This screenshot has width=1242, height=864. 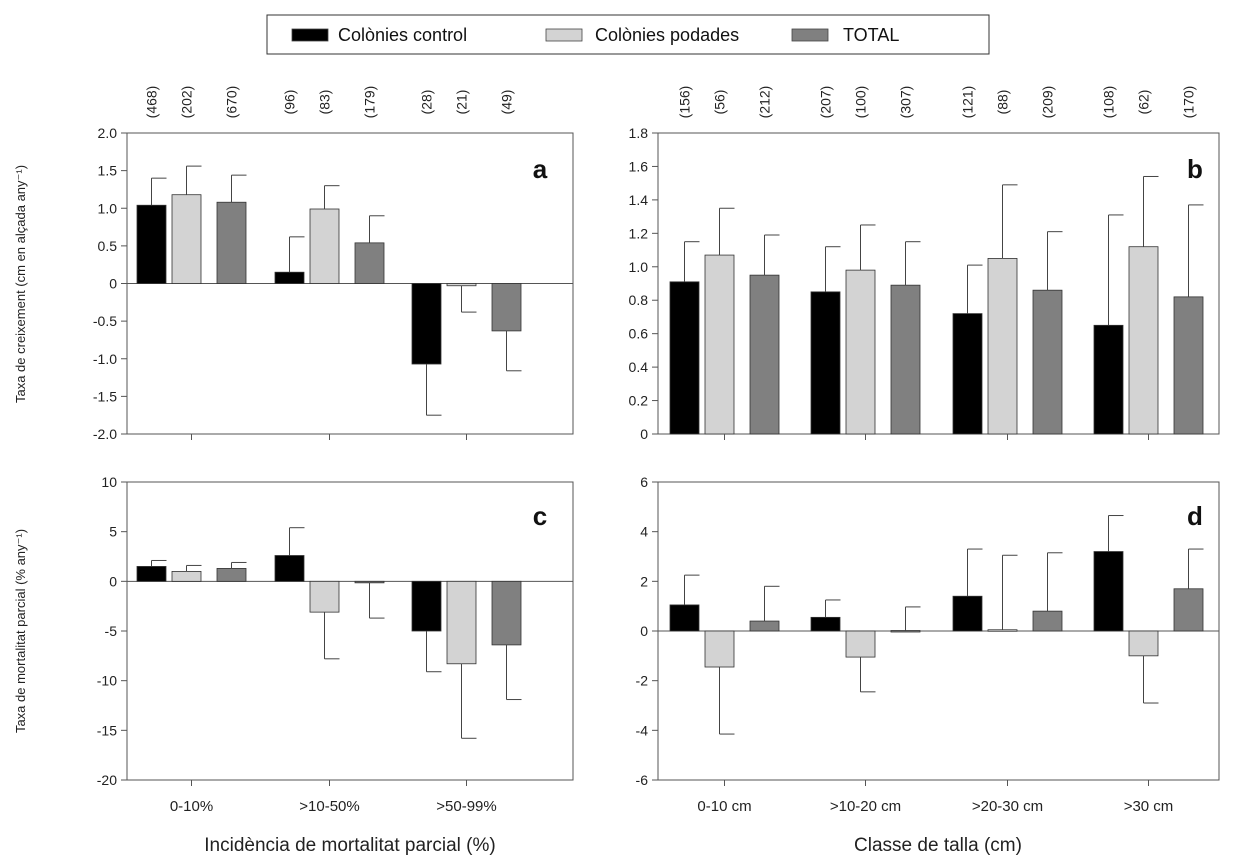 I want to click on y-tick-label: -5, so click(x=111, y=631).